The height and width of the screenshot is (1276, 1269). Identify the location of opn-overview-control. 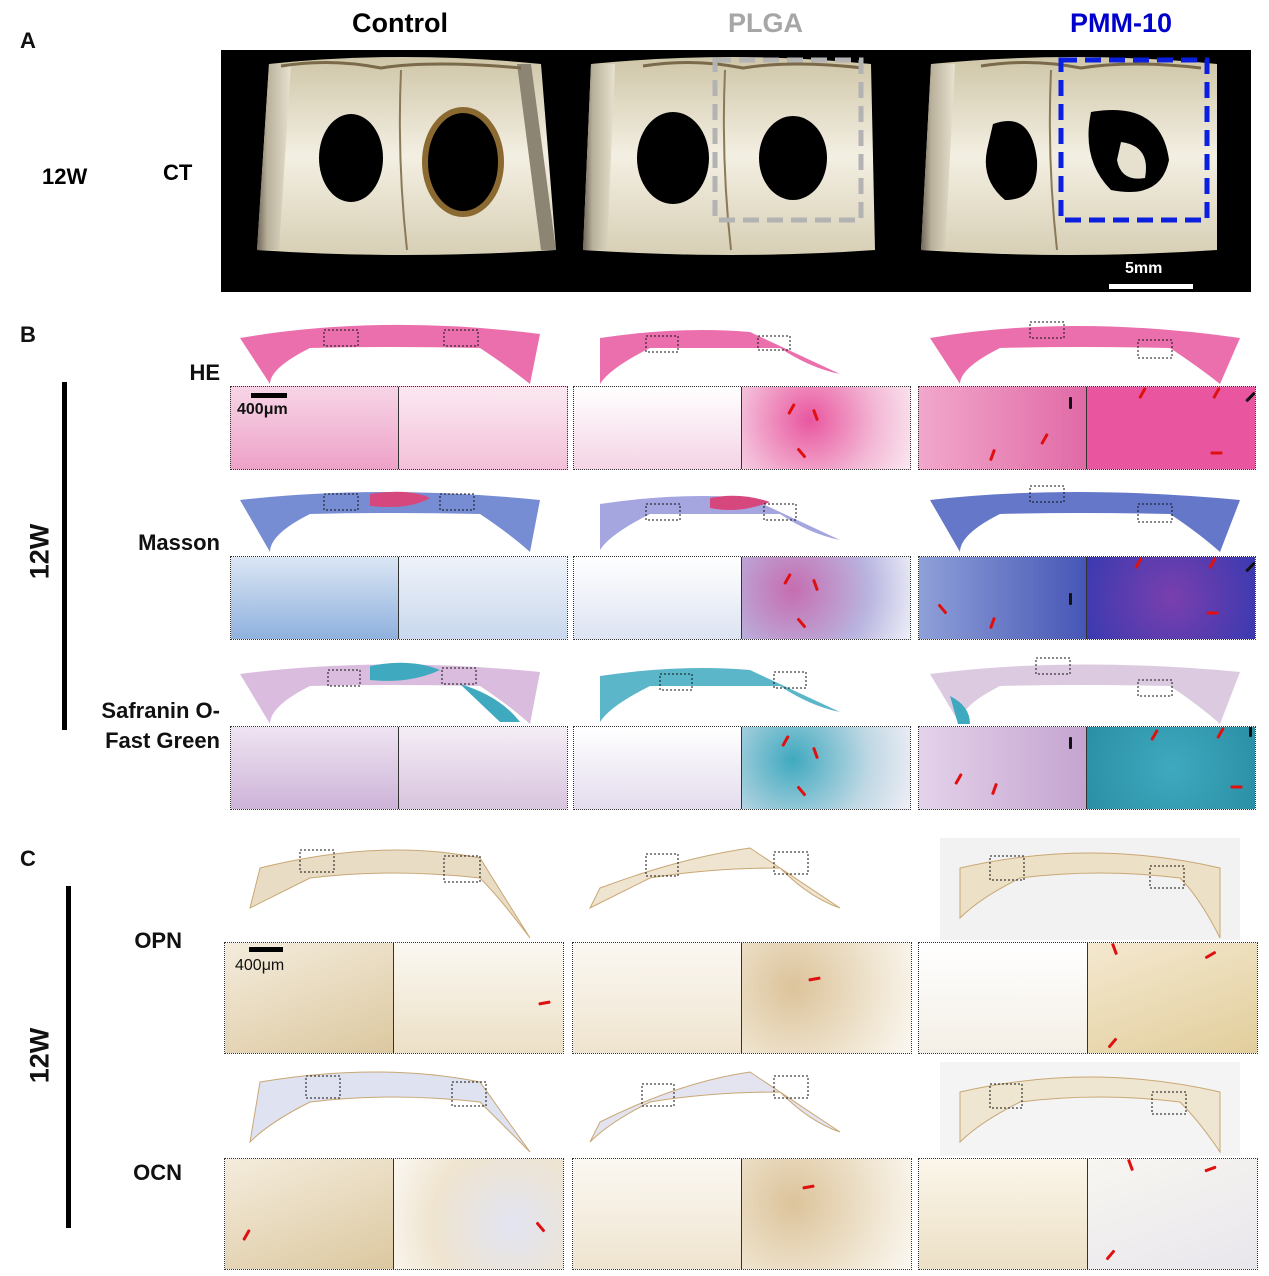
(390, 894).